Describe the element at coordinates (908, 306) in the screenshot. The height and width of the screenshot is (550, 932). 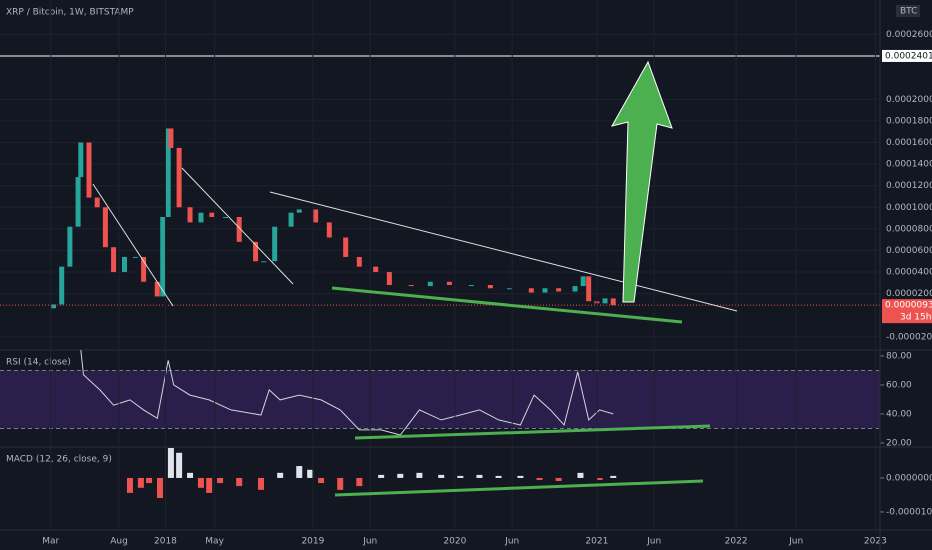
I see `last-price-label: 0.00000934` at that location.